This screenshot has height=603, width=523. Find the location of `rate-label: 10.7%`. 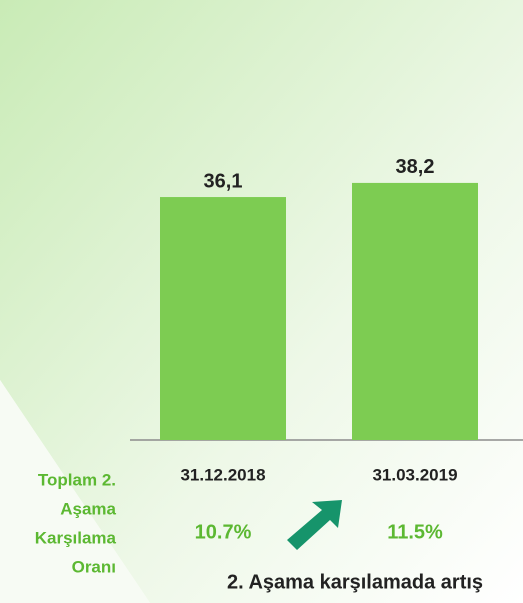

rate-label: 10.7% is located at coordinates (223, 532).